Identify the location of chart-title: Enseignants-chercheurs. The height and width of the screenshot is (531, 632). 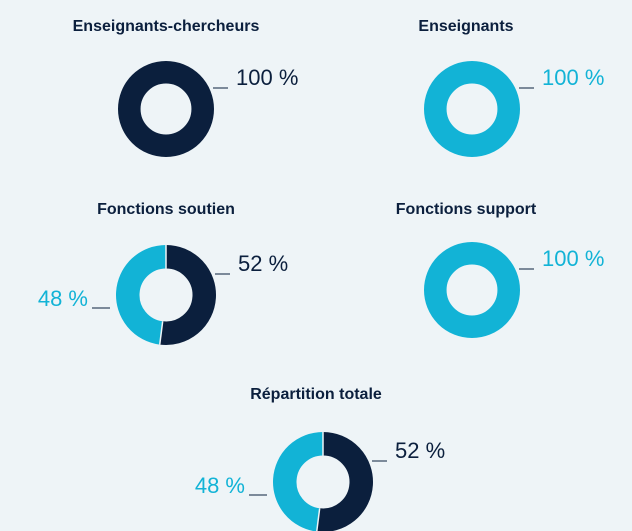
(166, 26).